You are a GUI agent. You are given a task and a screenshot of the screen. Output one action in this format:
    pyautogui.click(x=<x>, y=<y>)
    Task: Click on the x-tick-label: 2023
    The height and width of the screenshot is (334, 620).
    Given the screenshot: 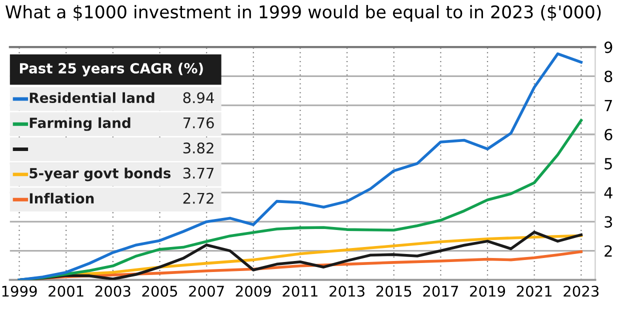 What is the action you would take?
    pyautogui.click(x=581, y=291)
    